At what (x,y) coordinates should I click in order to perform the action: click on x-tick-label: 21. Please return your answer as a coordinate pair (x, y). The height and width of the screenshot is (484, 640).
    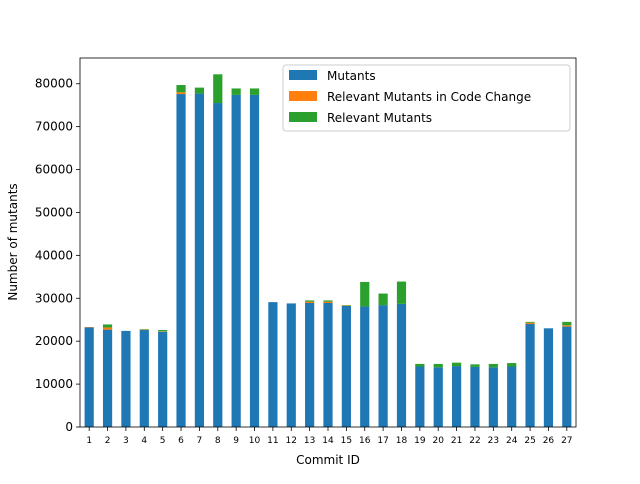
    Looking at the image, I should click on (456, 441).